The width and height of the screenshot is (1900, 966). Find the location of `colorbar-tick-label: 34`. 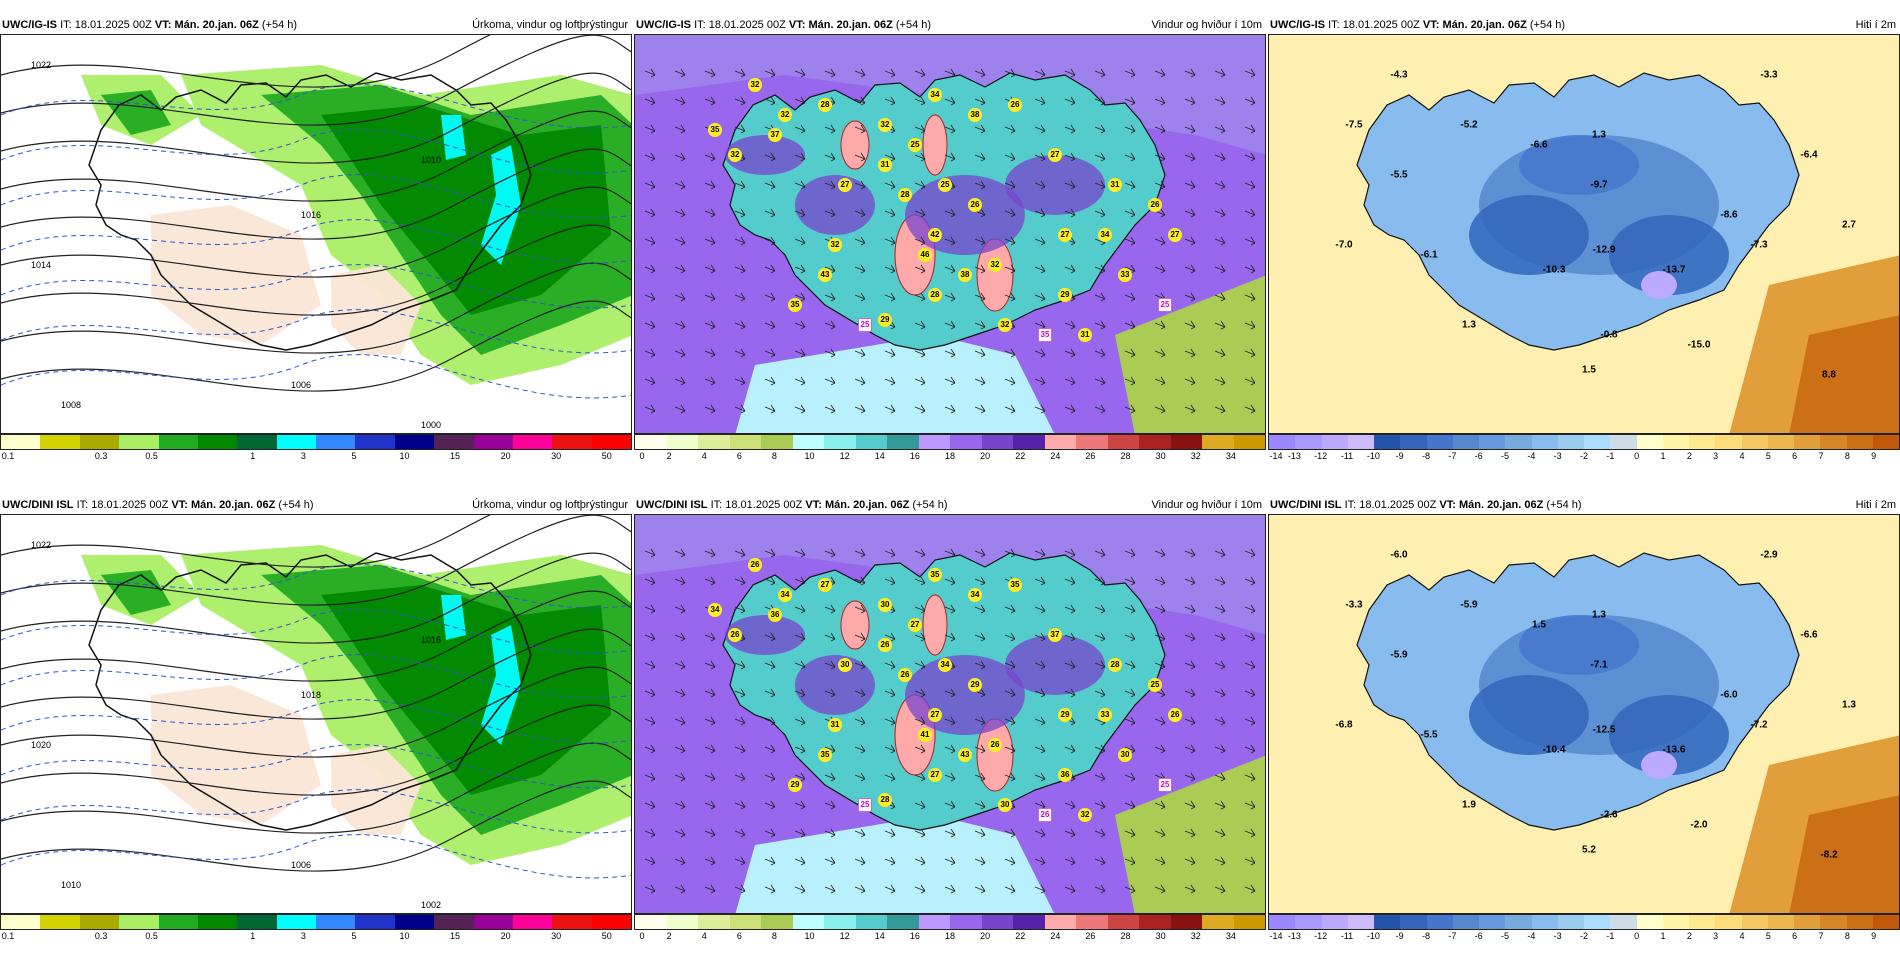

colorbar-tick-label: 34 is located at coordinates (1230, 456).